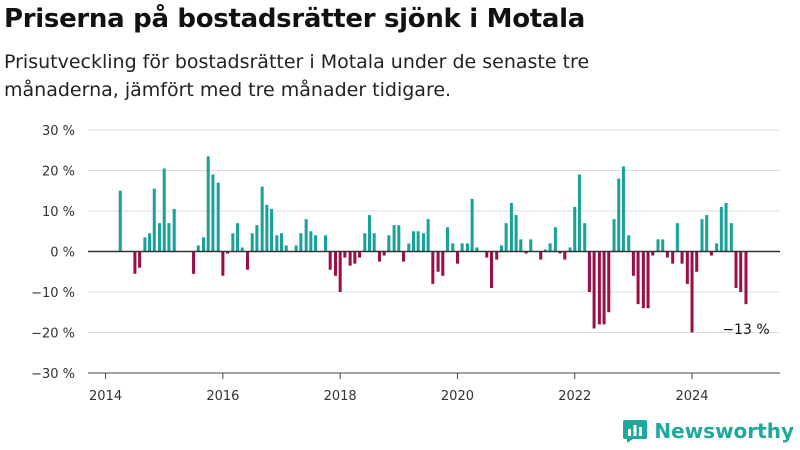 Image resolution: width=800 pixels, height=450 pixels. I want to click on x-tick-label: 2014, so click(105, 396).